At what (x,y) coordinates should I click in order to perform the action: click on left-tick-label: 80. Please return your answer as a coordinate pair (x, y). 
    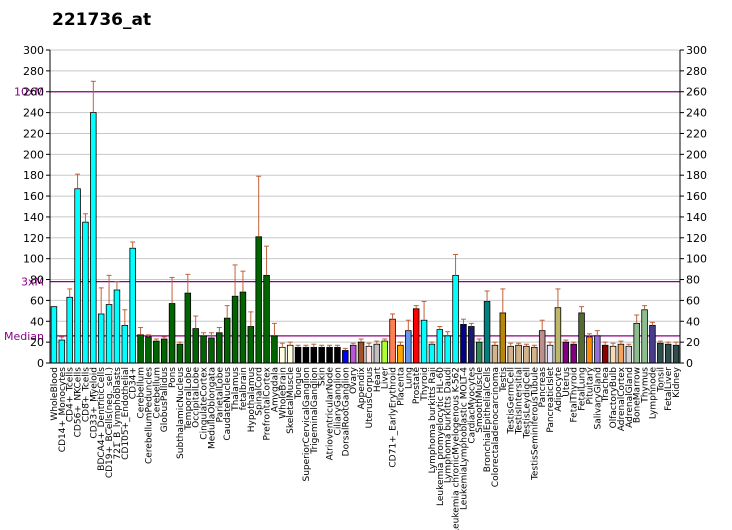
    Looking at the image, I should click on (37, 280).